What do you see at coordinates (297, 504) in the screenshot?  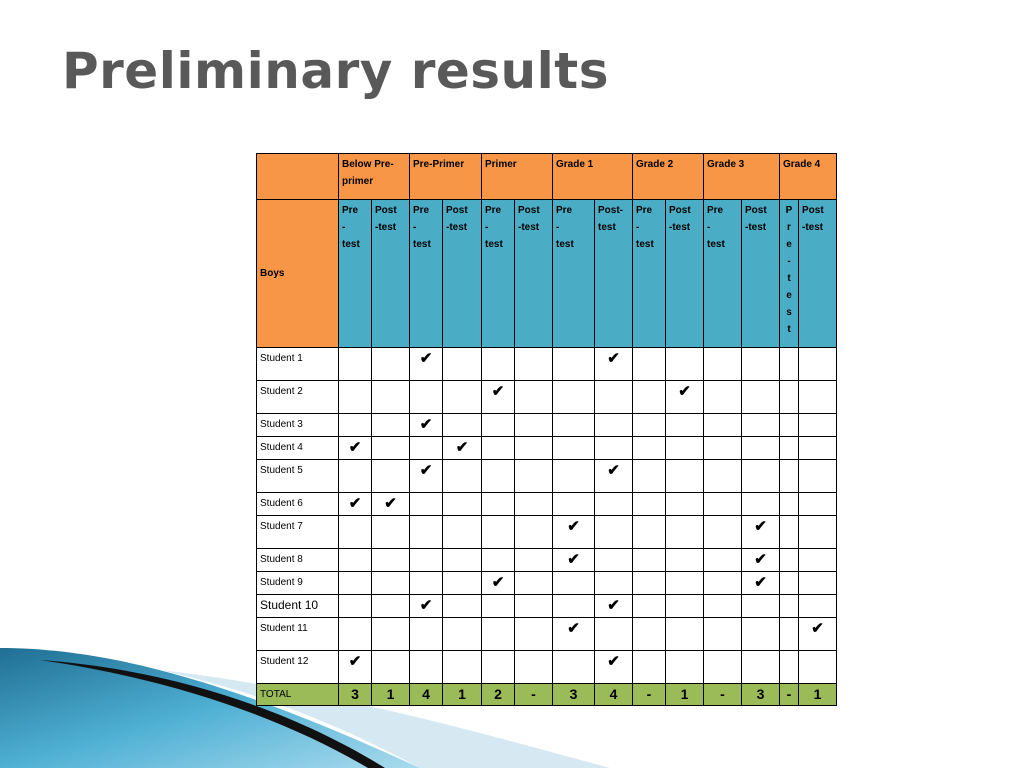 I see `student-label: Student 6` at bounding box center [297, 504].